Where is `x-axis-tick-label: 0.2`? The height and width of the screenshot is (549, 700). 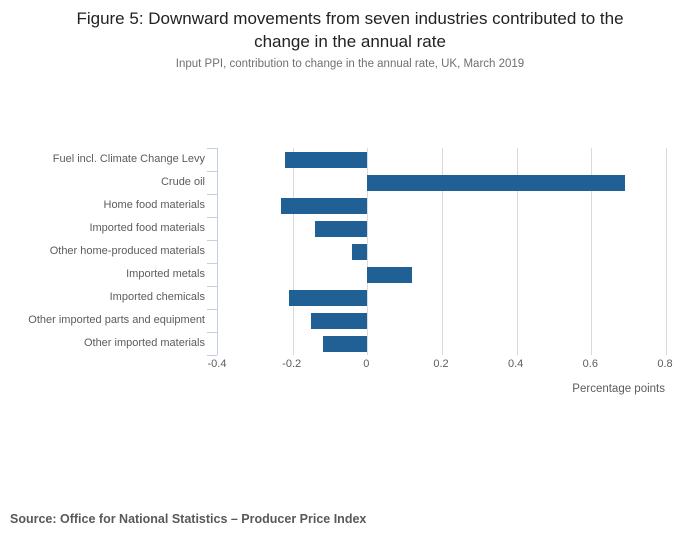 x-axis-tick-label: 0.2 is located at coordinates (441, 364).